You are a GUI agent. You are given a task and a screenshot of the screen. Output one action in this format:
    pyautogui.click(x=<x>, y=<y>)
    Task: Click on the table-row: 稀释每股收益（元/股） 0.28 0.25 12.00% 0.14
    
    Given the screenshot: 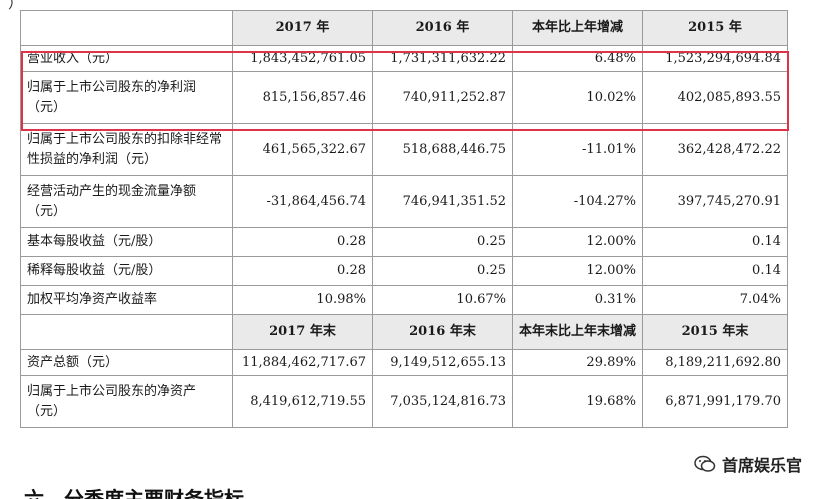 What is the action you would take?
    pyautogui.click(x=404, y=271)
    